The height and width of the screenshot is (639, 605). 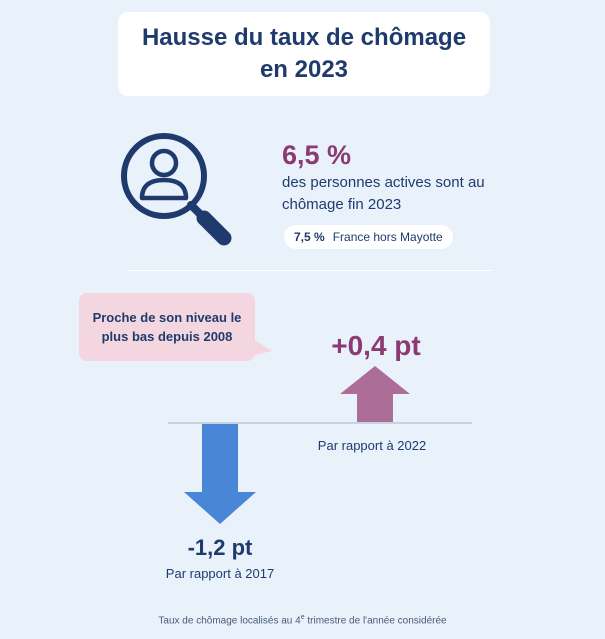 I want to click on callout-tail, so click(x=259, y=346).